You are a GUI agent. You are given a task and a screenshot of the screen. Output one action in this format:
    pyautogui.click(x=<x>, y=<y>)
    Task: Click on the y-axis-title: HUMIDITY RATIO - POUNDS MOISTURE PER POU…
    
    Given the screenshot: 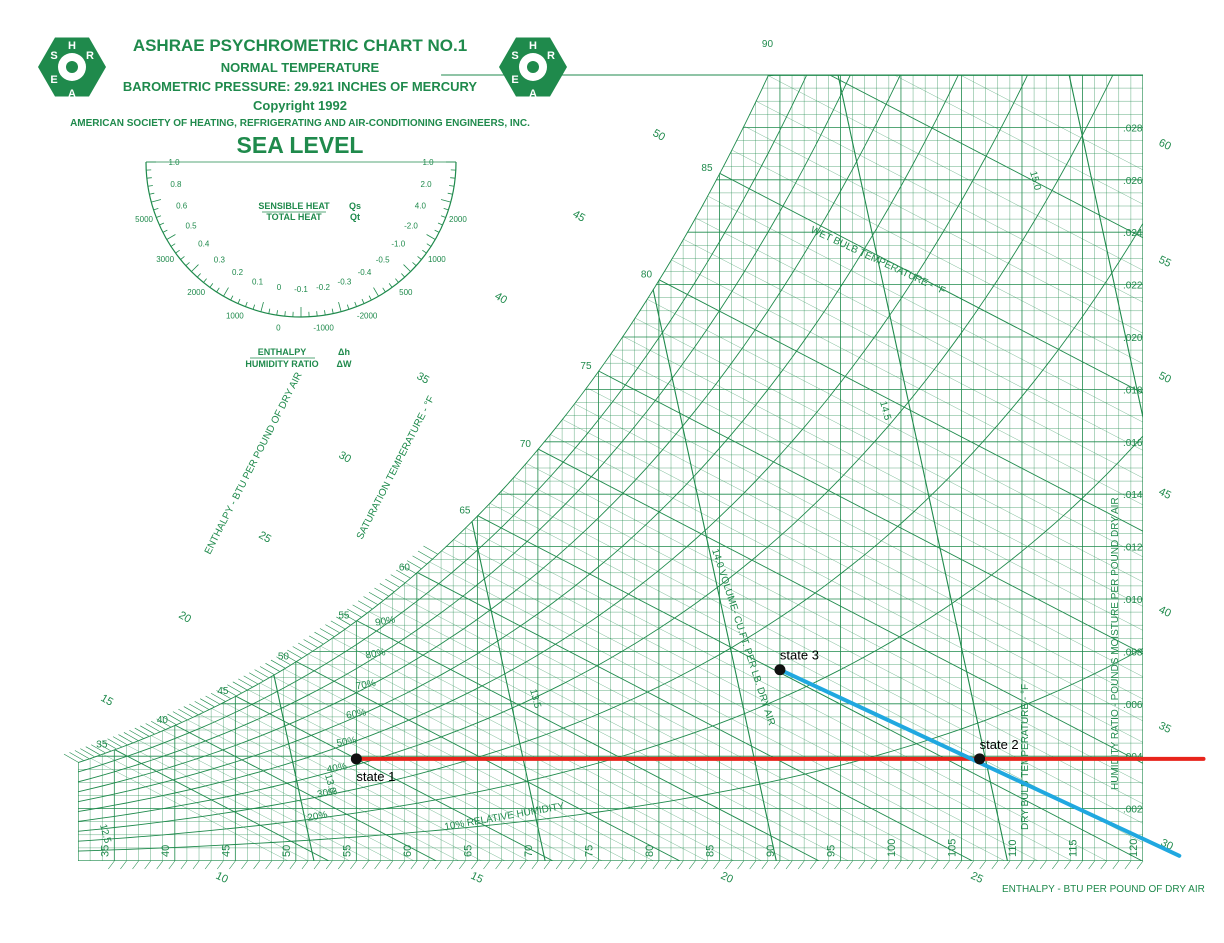 What is the action you would take?
    pyautogui.click(x=1115, y=643)
    